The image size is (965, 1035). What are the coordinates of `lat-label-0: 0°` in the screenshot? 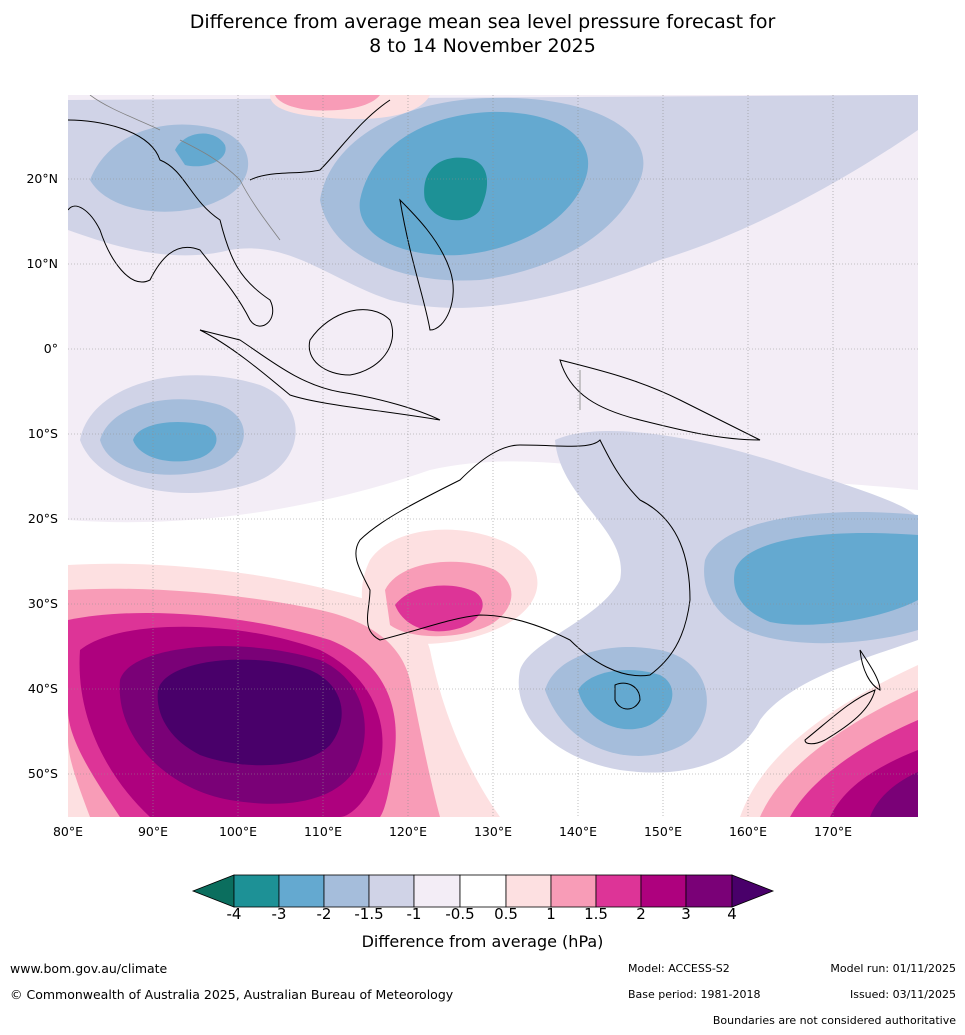 It's located at (50, 348).